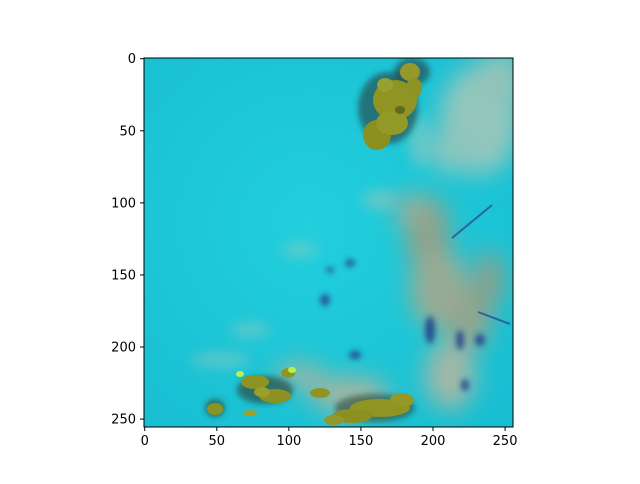 This screenshot has height=484, width=640. Describe the element at coordinates (127, 240) in the screenshot. I see `y-axis: 0 50 100 150 200 250` at that location.